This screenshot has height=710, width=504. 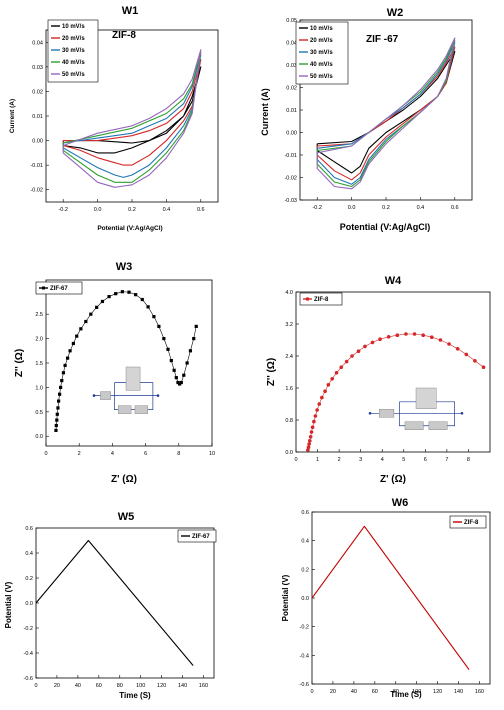 I want to click on resistor-rct, so click(x=125, y=409).